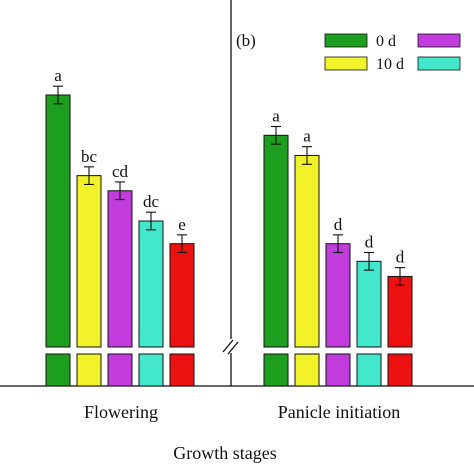  I want to click on significance-letter-0-2: cd, so click(120, 171).